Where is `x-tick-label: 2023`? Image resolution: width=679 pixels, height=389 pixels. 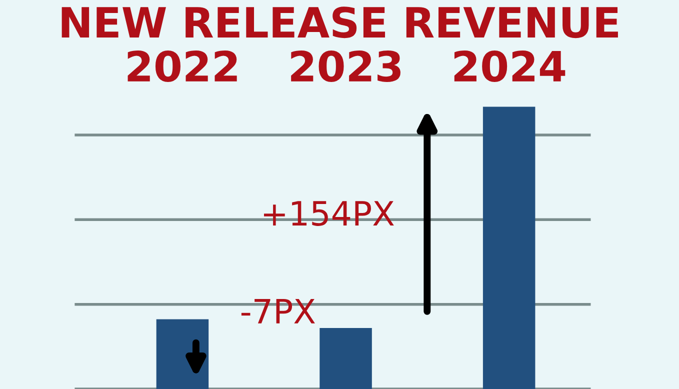
x-tick-label: 2023 is located at coordinates (345, 66).